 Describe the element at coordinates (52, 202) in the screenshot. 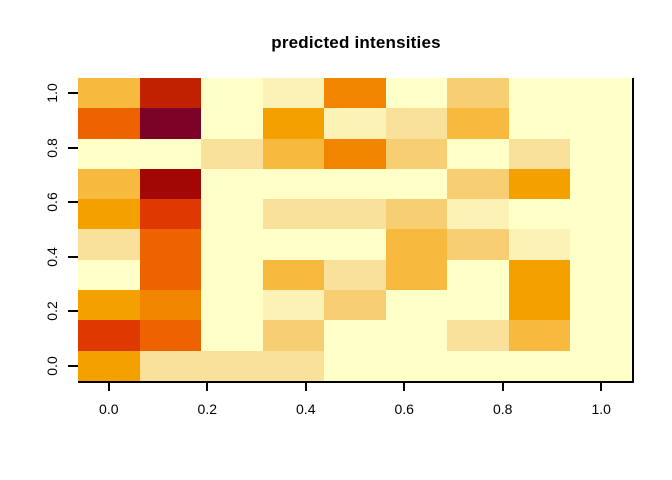

I see `y-axis-tick-label: 0.6` at that location.